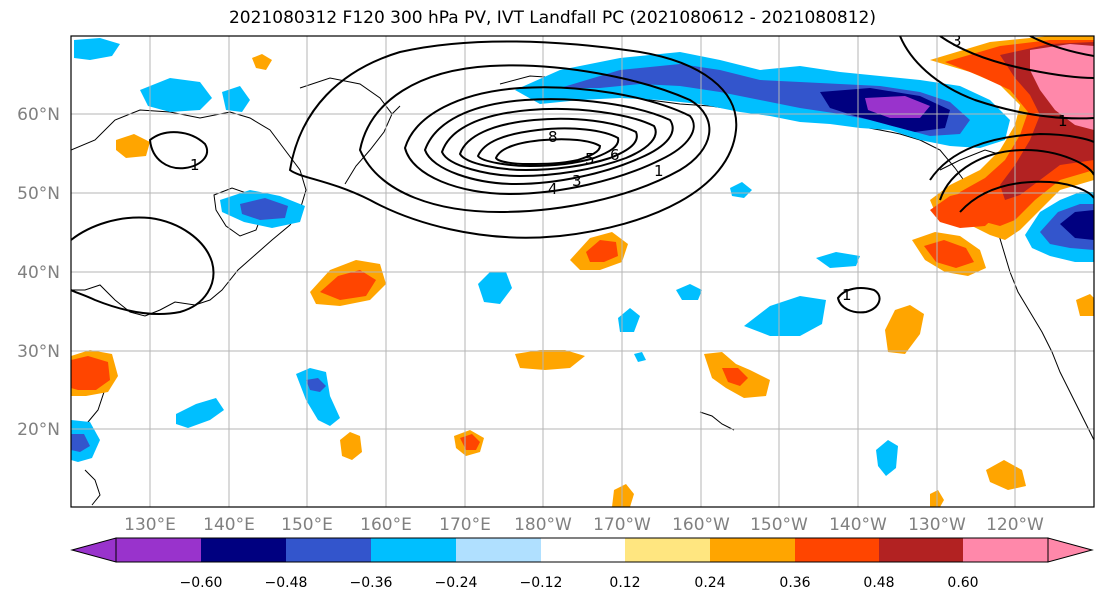 The image size is (1105, 601). What do you see at coordinates (286, 583) in the screenshot?
I see `colorbar-tick: −0.48` at bounding box center [286, 583].